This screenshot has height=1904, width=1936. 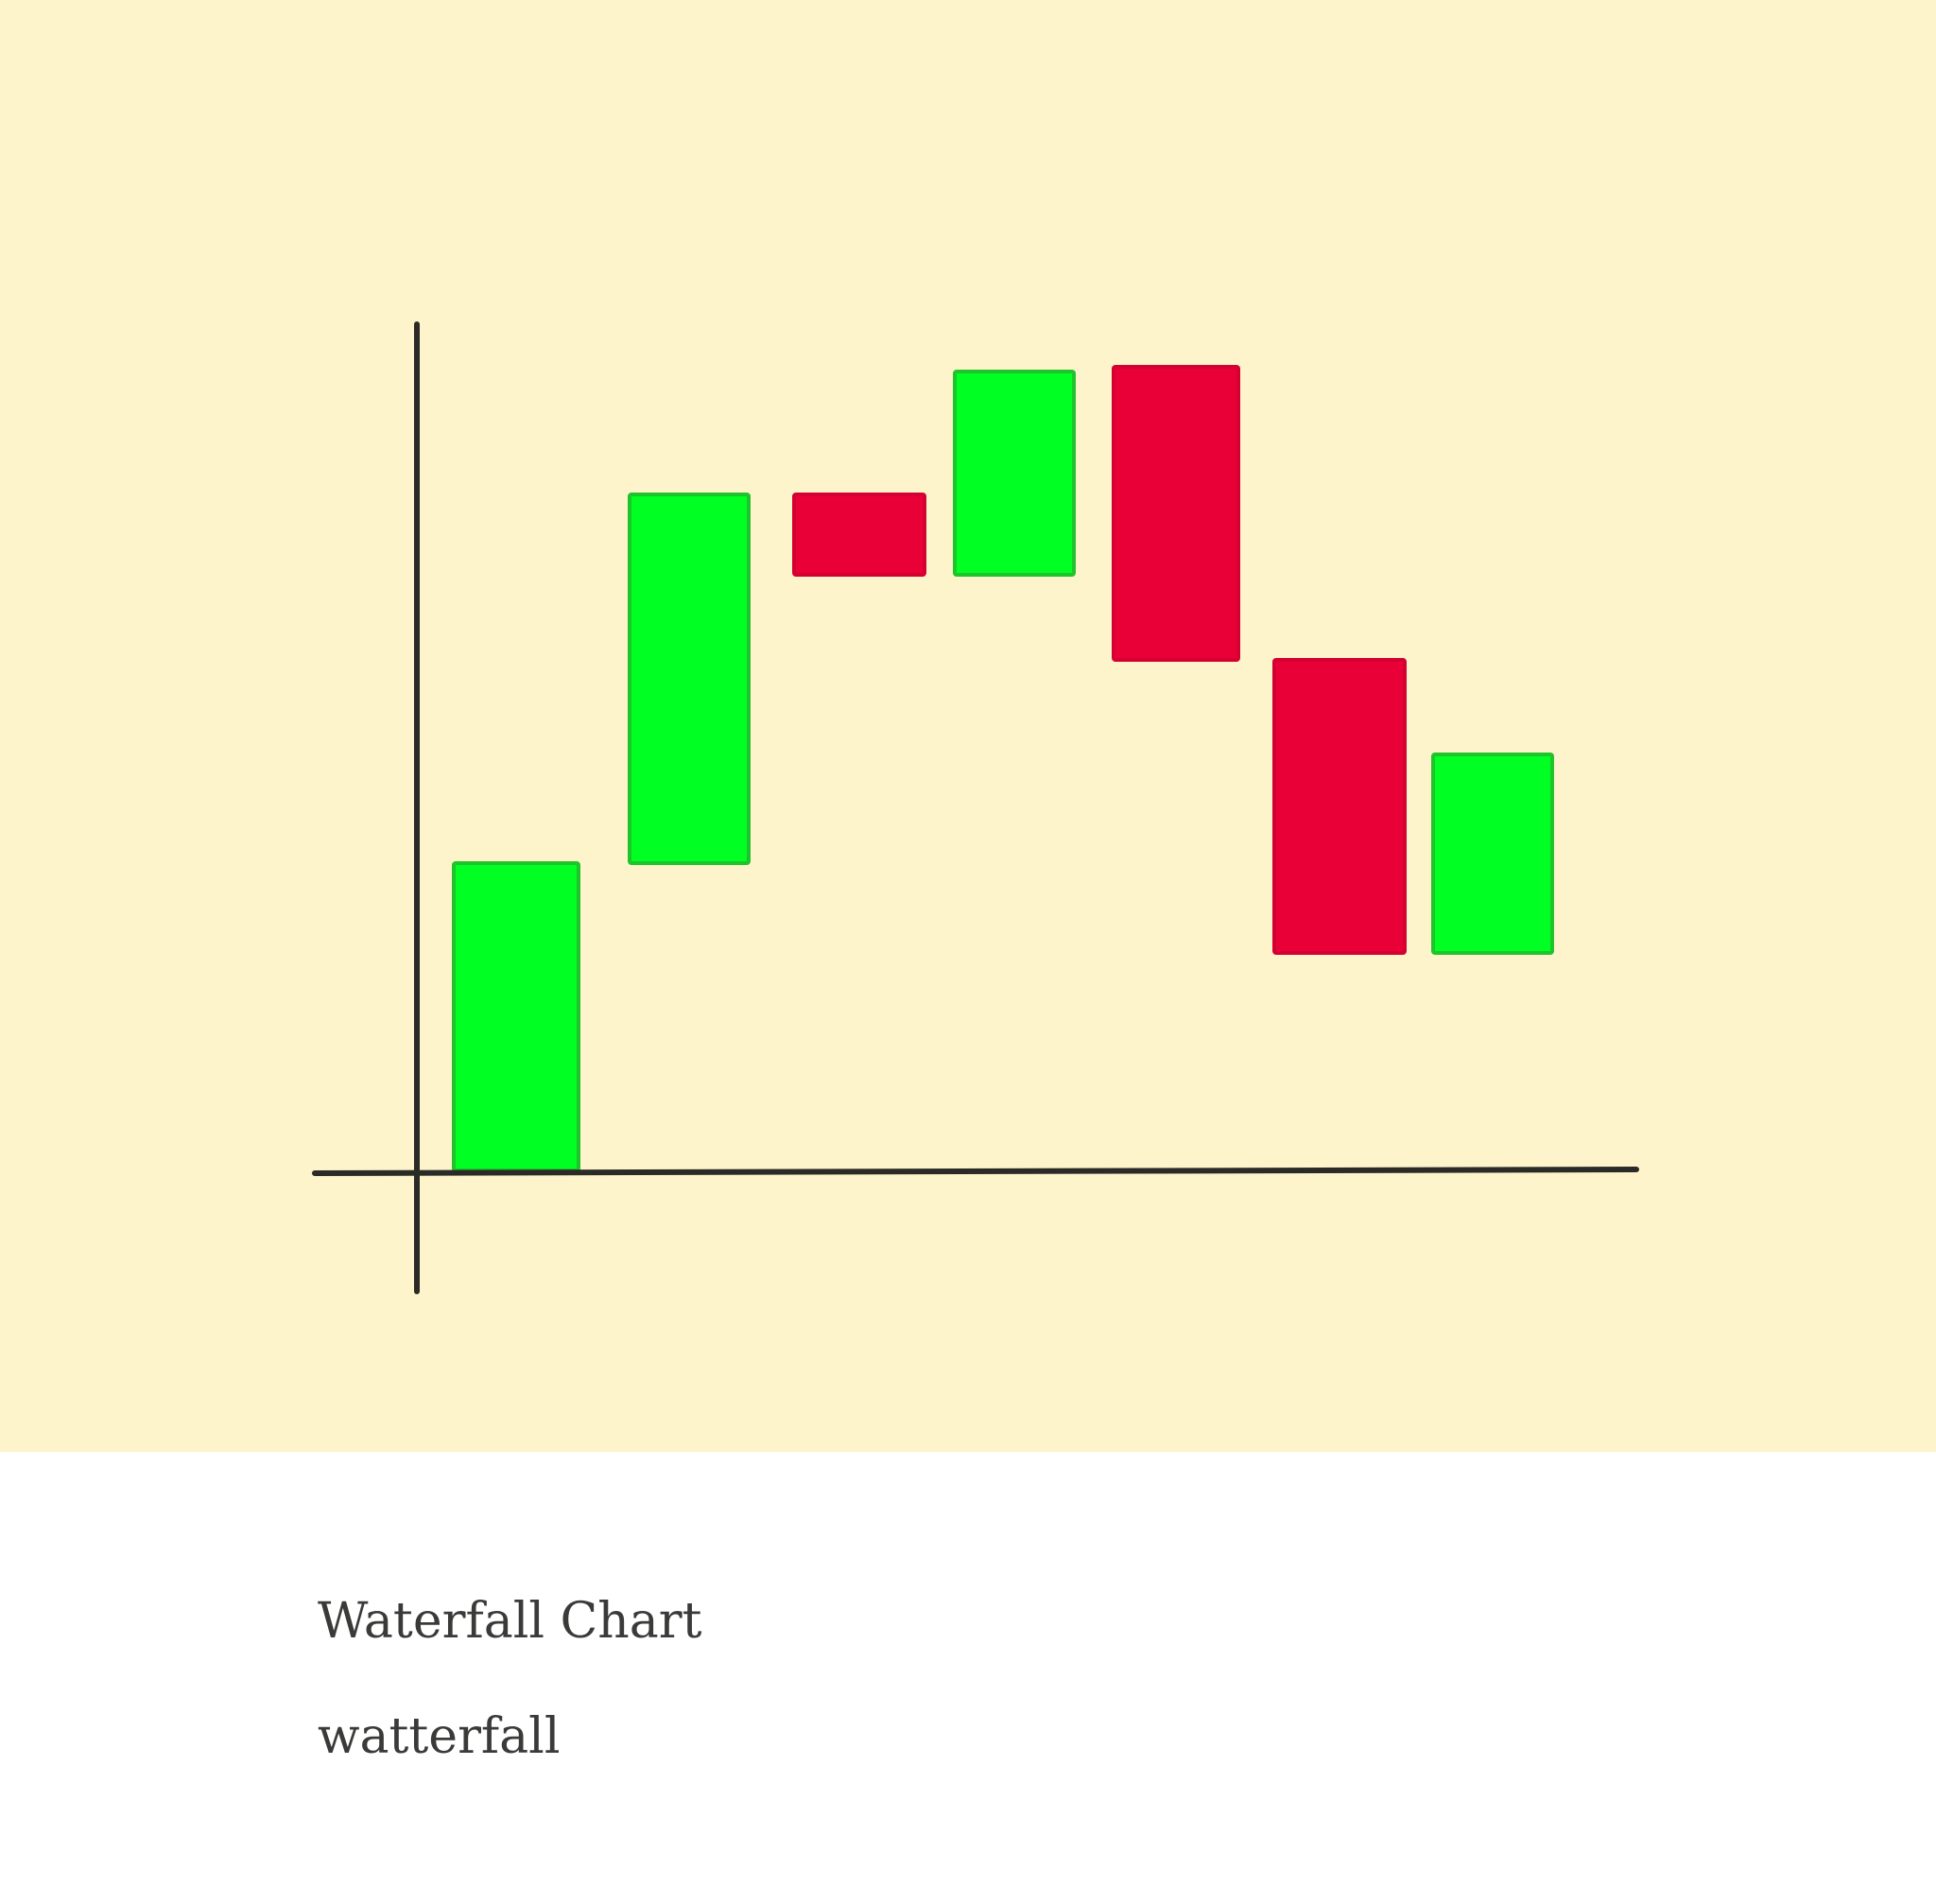 What do you see at coordinates (510, 1621) in the screenshot?
I see `chart-title: Waterfall Chart` at bounding box center [510, 1621].